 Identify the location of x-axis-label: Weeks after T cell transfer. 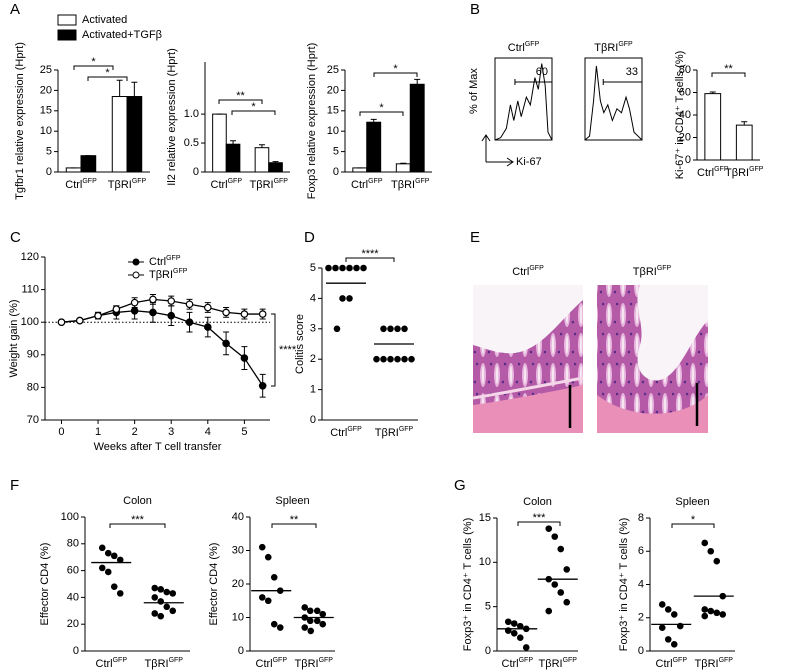
(158, 447).